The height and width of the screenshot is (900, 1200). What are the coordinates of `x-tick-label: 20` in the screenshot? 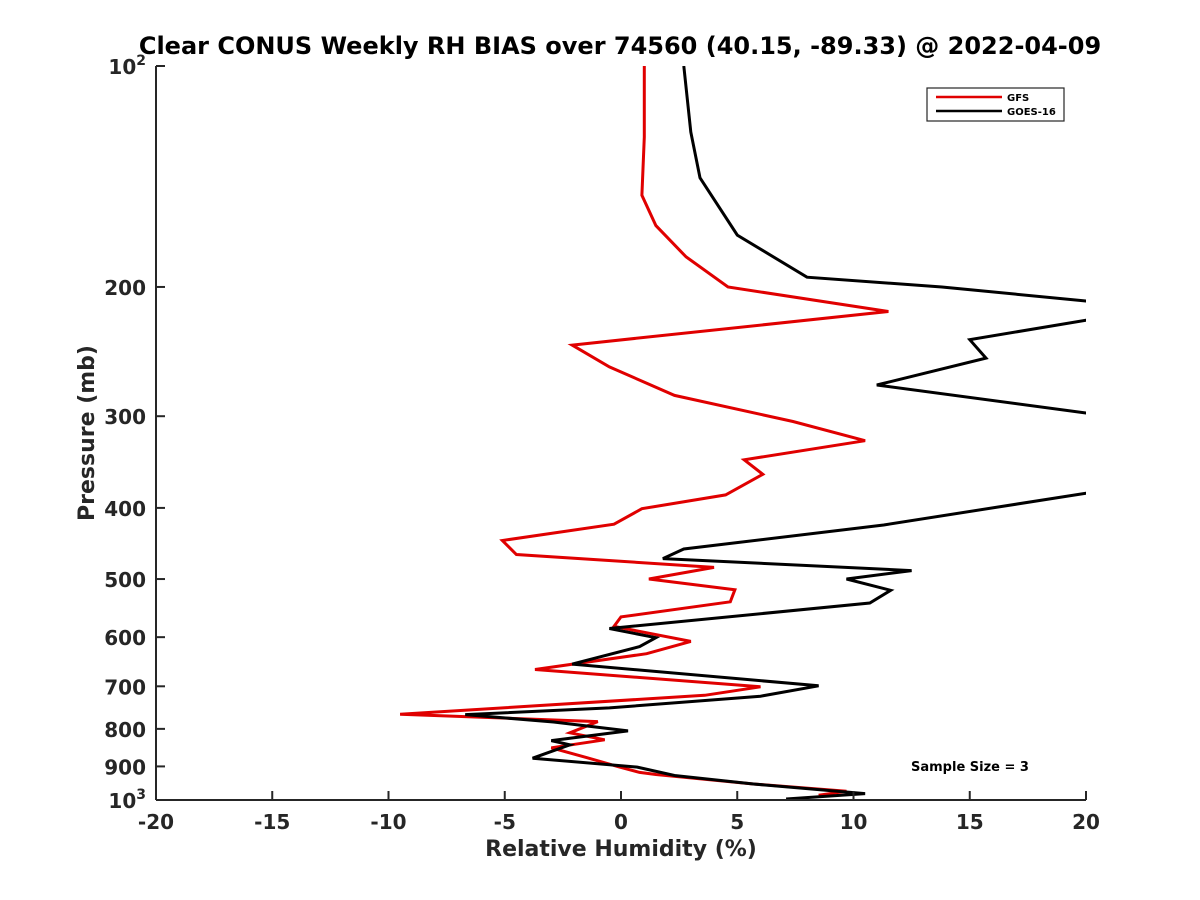 It's located at (1086, 822).